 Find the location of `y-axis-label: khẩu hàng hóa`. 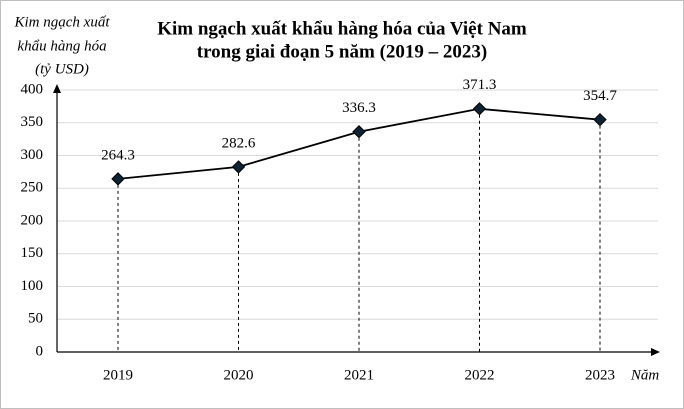

y-axis-label: khẩu hàng hóa is located at coordinates (61, 46).